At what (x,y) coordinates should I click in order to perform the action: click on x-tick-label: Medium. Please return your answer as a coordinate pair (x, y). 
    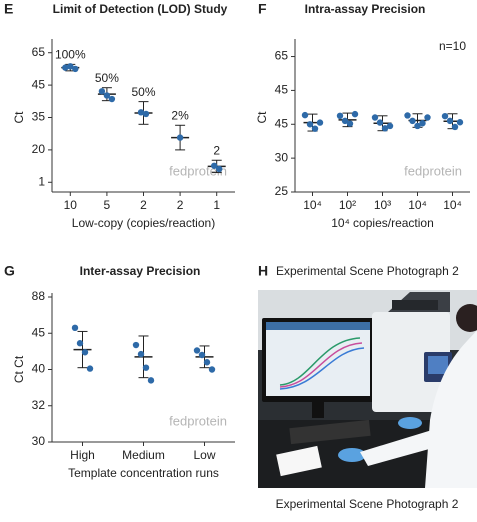
    Looking at the image, I should click on (143, 455).